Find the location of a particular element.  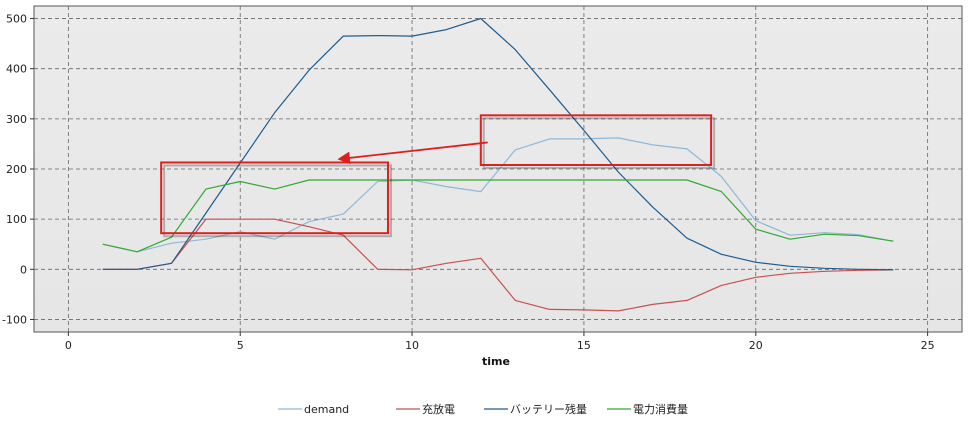

y-tick-label-0: -100 is located at coordinates (14, 319).